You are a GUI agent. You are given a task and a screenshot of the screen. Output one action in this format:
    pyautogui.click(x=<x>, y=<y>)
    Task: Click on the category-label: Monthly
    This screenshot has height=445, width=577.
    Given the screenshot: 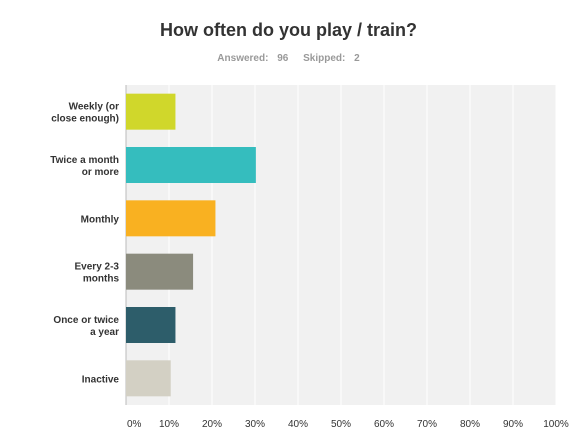 What is the action you would take?
    pyautogui.click(x=100, y=219)
    